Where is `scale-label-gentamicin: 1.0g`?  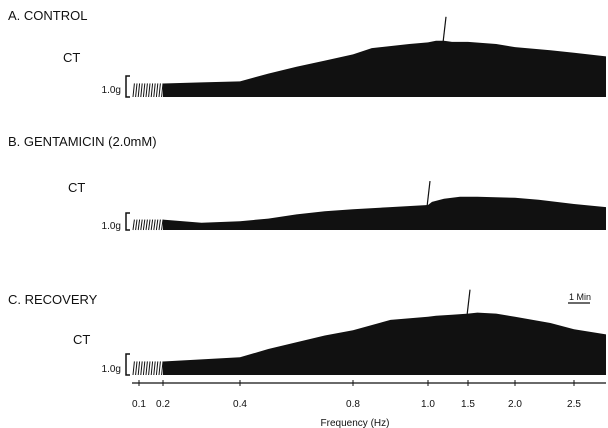
scale-label-gentamicin: 1.0g is located at coordinates (111, 226).